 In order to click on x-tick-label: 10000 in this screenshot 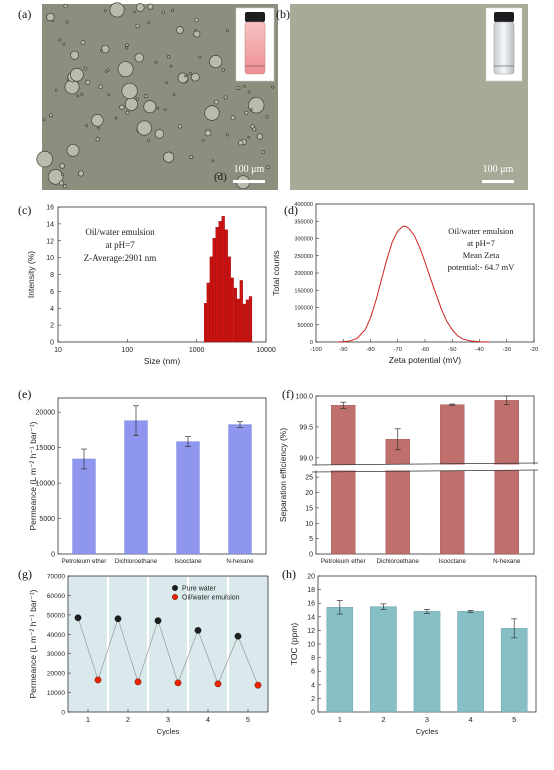, I will do `click(266, 350)`.